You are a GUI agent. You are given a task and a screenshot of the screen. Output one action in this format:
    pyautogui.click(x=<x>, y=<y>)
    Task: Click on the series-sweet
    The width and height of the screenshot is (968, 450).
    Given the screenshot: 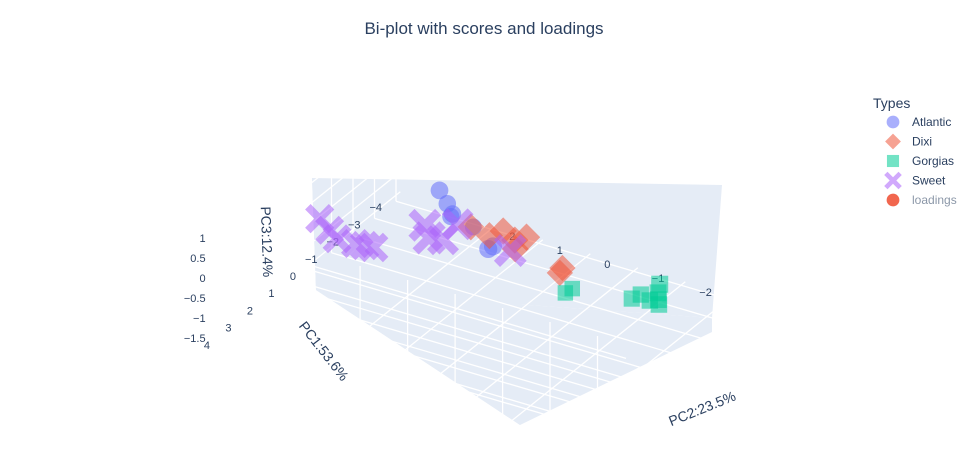 What is the action you would take?
    pyautogui.click(x=416, y=235)
    